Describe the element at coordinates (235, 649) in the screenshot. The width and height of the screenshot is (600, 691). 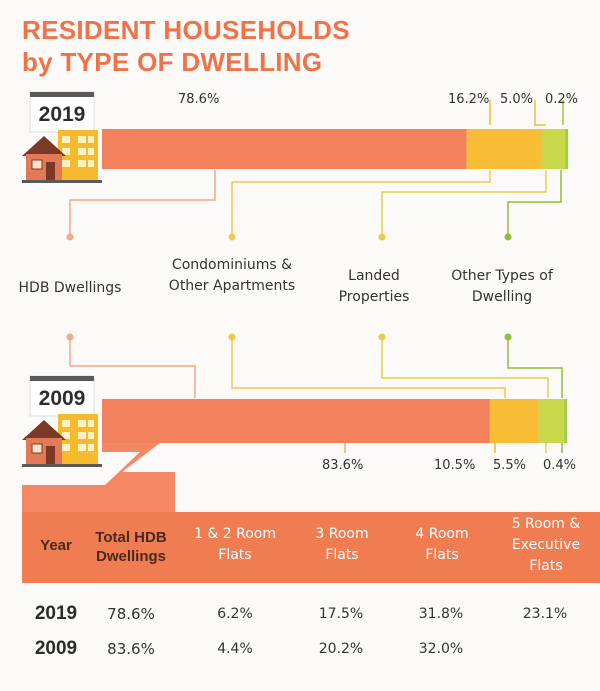
I see `row-2009-1-2-room: 4.4%` at that location.